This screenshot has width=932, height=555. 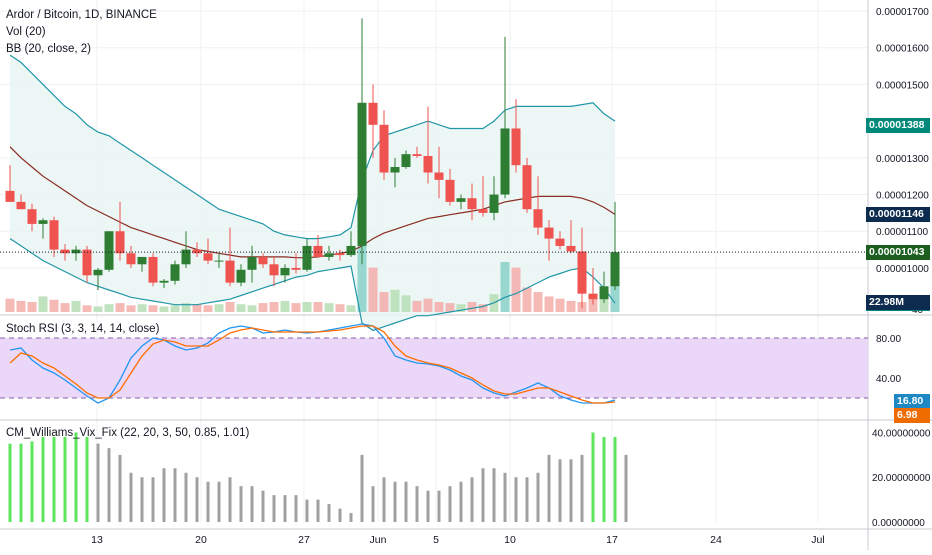 I want to click on time-tick-label: Jun, so click(x=378, y=540).